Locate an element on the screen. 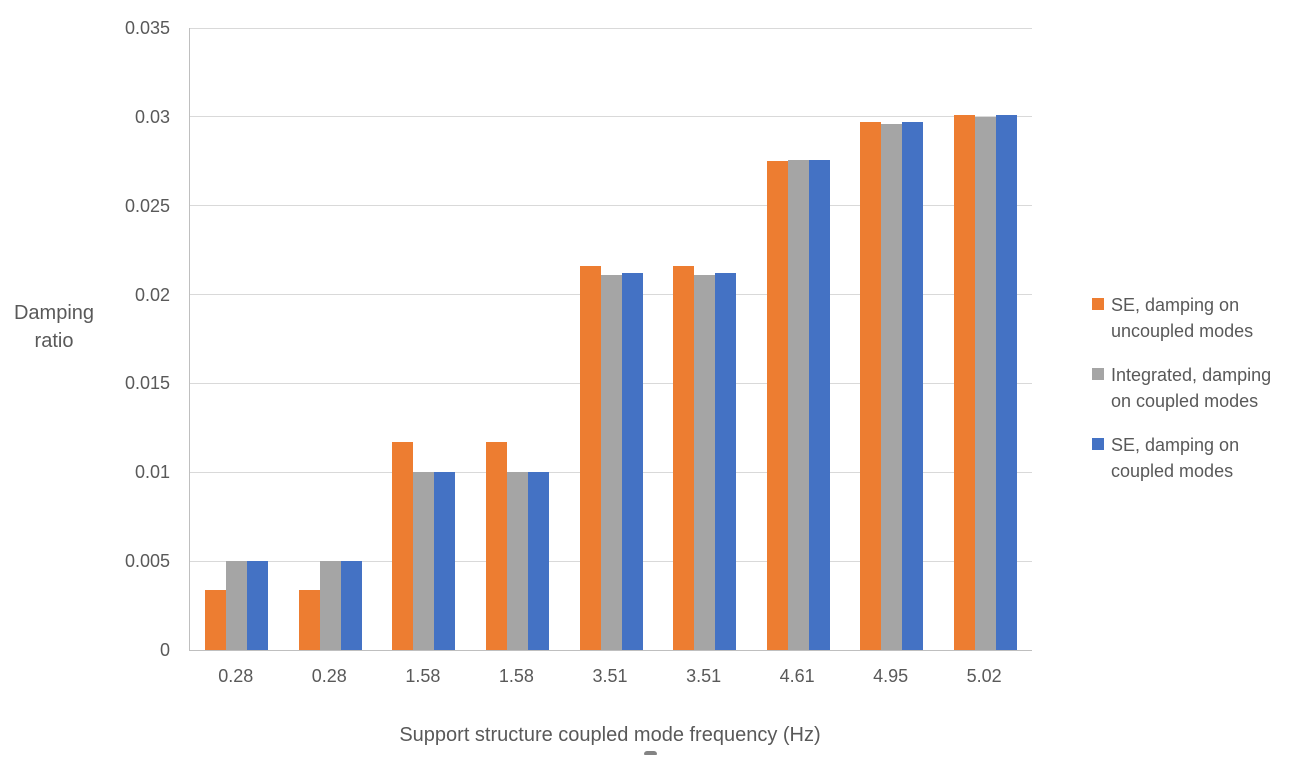 Image resolution: width=1296 pixels, height=771 pixels. y-axis-tick-label: 0.015 is located at coordinates (147, 383).